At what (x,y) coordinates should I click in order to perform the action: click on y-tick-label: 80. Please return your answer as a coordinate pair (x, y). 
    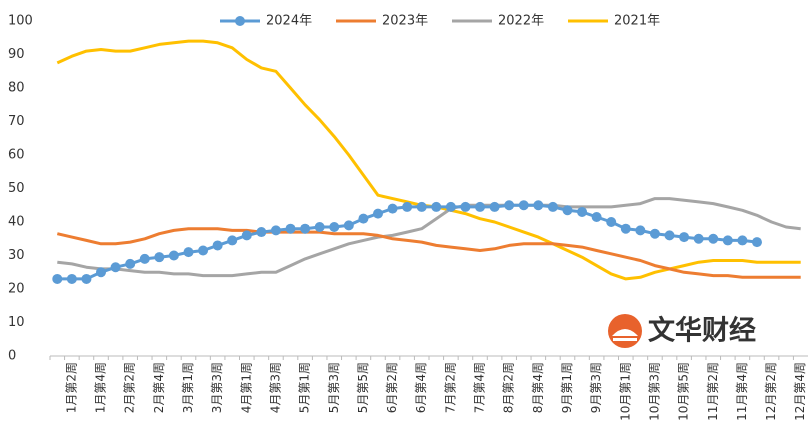
    Looking at the image, I should click on (16, 88).